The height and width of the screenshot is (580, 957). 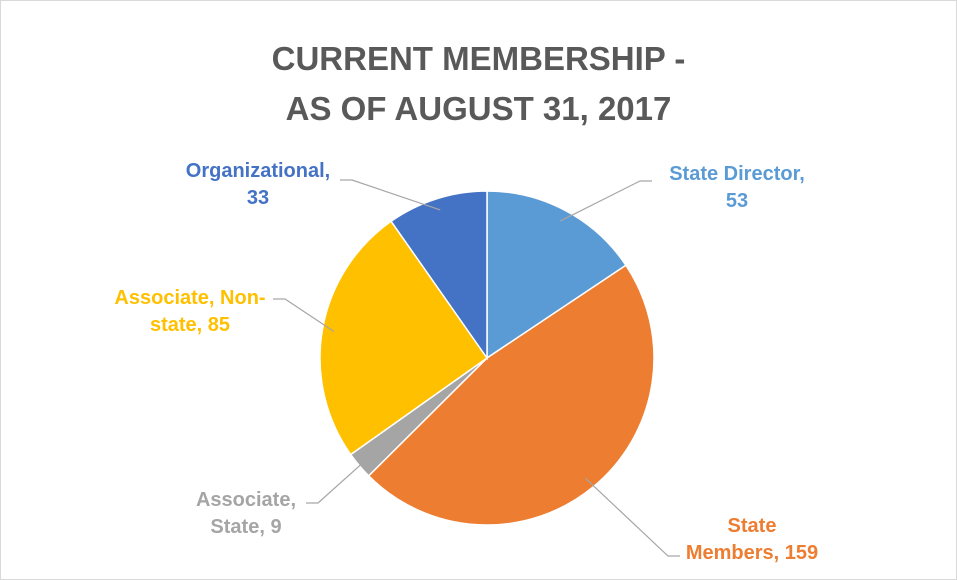 What do you see at coordinates (737, 187) in the screenshot?
I see `data-label: State Director, 53` at bounding box center [737, 187].